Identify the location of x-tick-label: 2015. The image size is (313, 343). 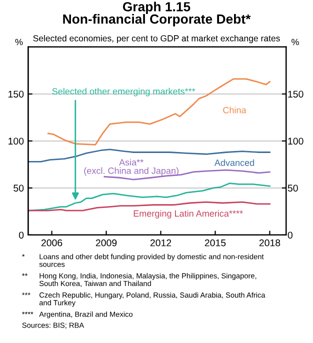
(215, 242).